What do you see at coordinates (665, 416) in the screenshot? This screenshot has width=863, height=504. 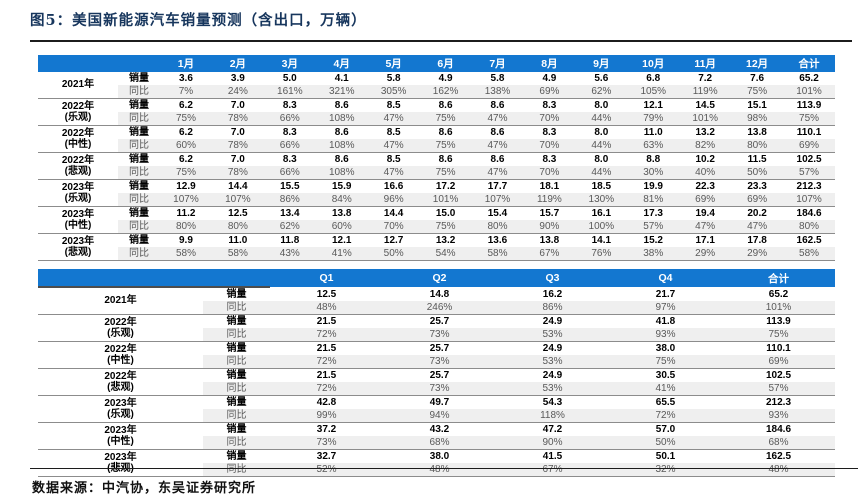 I see `yoy-value: 72%` at bounding box center [665, 416].